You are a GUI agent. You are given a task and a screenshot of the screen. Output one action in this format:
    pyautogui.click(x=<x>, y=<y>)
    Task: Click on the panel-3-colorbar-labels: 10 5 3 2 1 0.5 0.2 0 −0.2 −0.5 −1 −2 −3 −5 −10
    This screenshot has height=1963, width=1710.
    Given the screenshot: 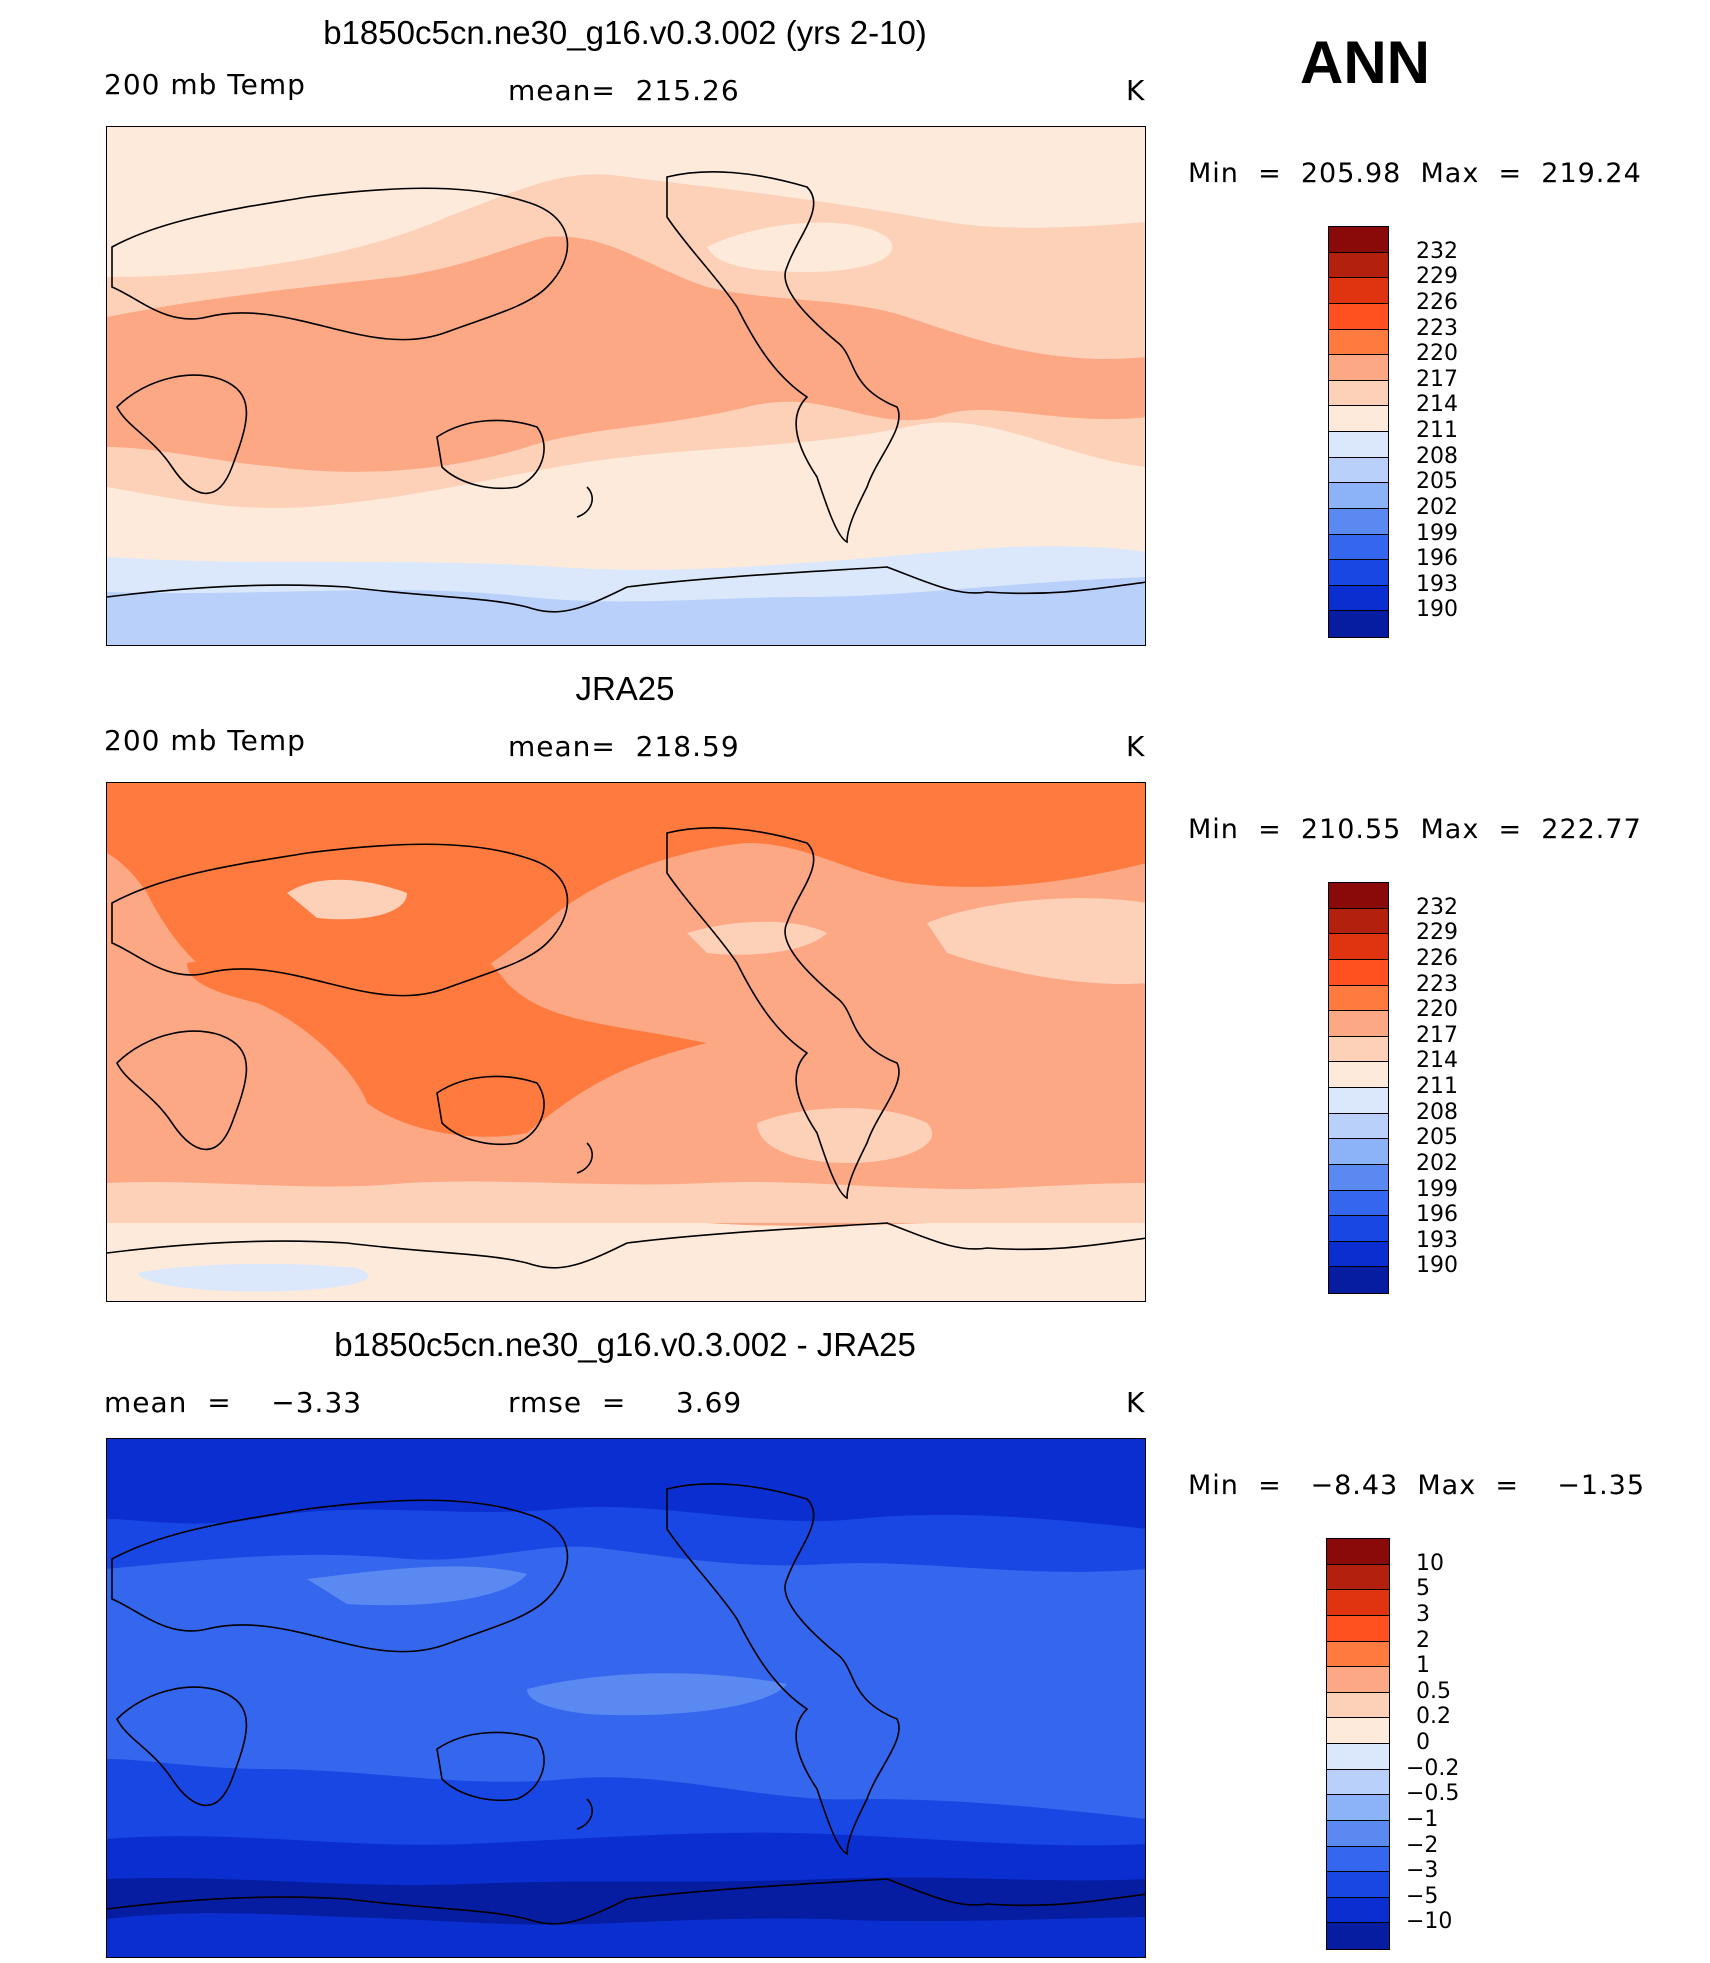 What is the action you would take?
    pyautogui.click(x=1466, y=1744)
    